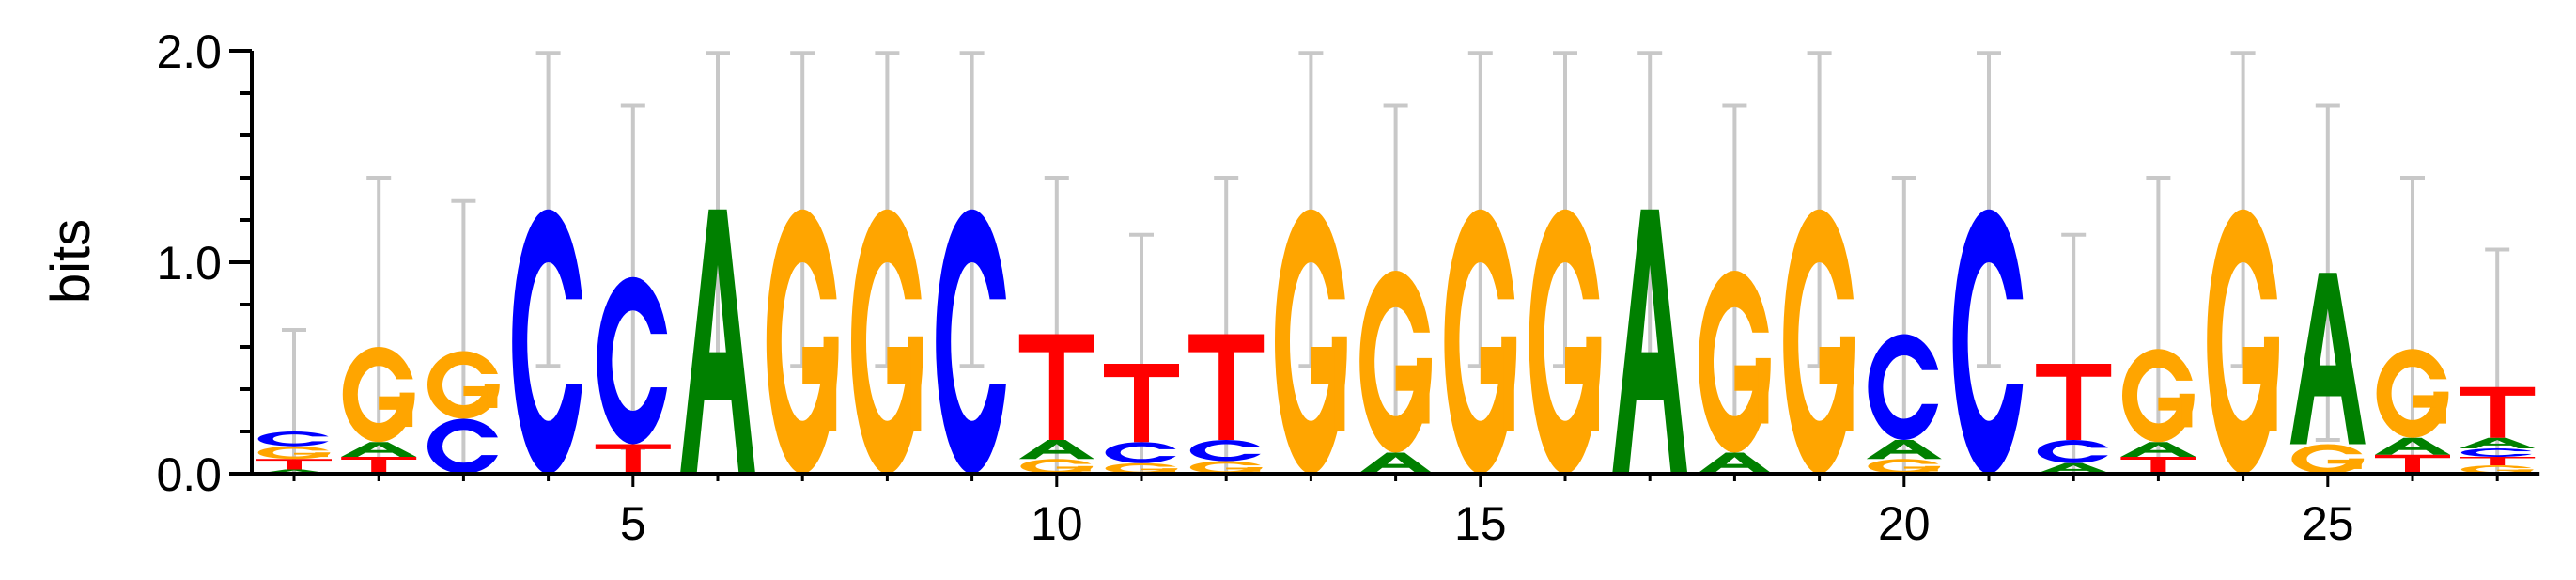 The height and width of the screenshot is (580, 2576). What do you see at coordinates (1057, 523) in the screenshot?
I see `x-tick-label: 10` at bounding box center [1057, 523].